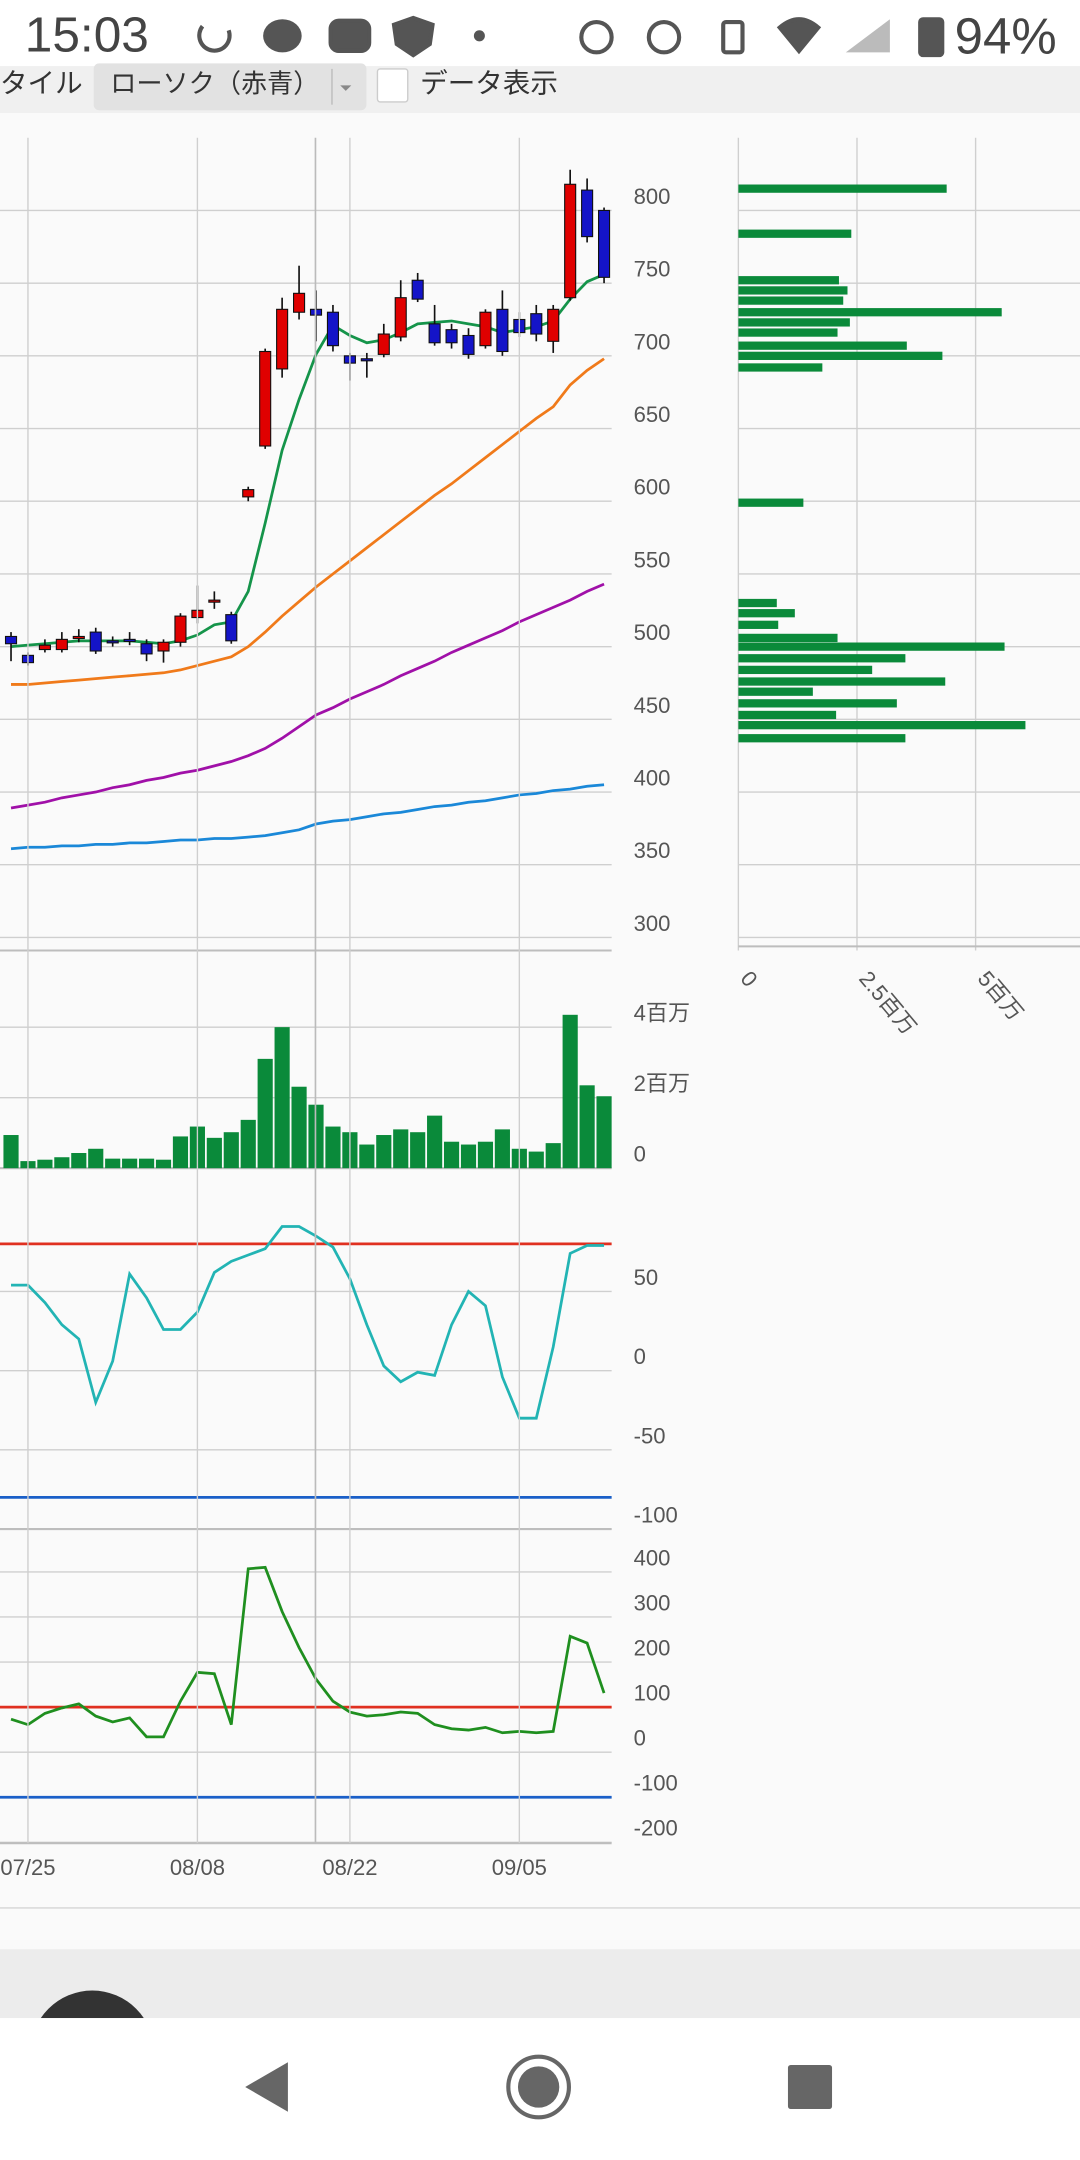  I want to click on select-arrow, so click(346, 88).